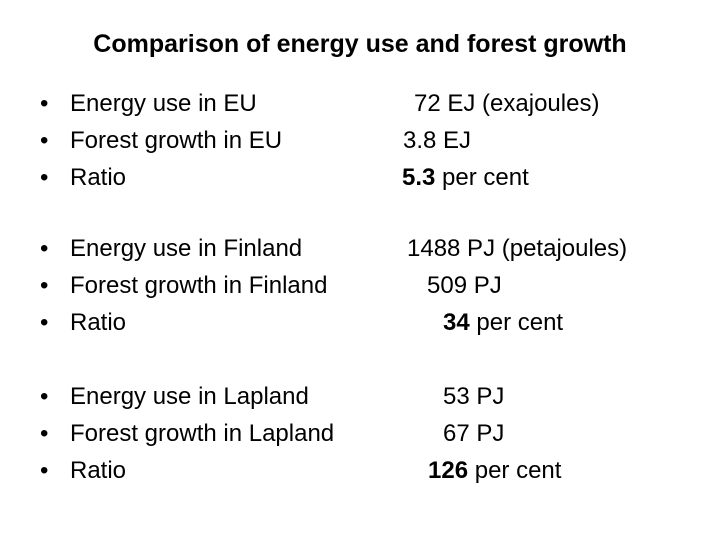 The width and height of the screenshot is (720, 540). What do you see at coordinates (202, 433) in the screenshot?
I see `row-label: Forest growth in Lapland` at bounding box center [202, 433].